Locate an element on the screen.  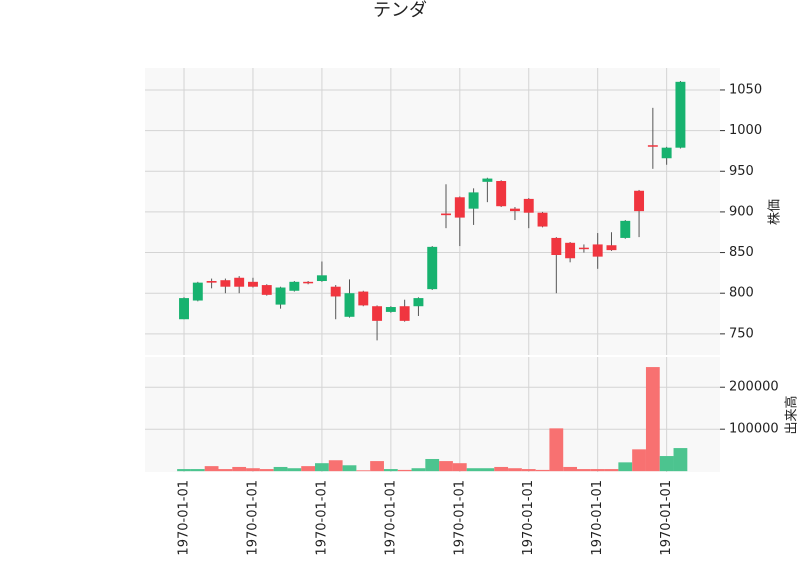
y-tick-label: 1050 is located at coordinates (745, 89).